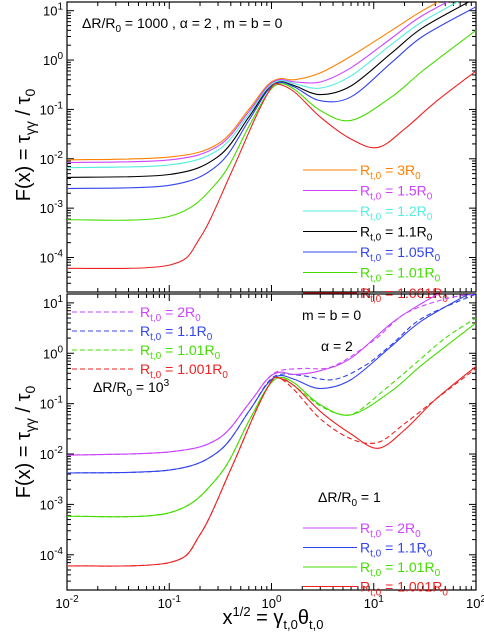 The image size is (484, 634). I want to click on x-tick-label: 10¹, so click(374, 602).